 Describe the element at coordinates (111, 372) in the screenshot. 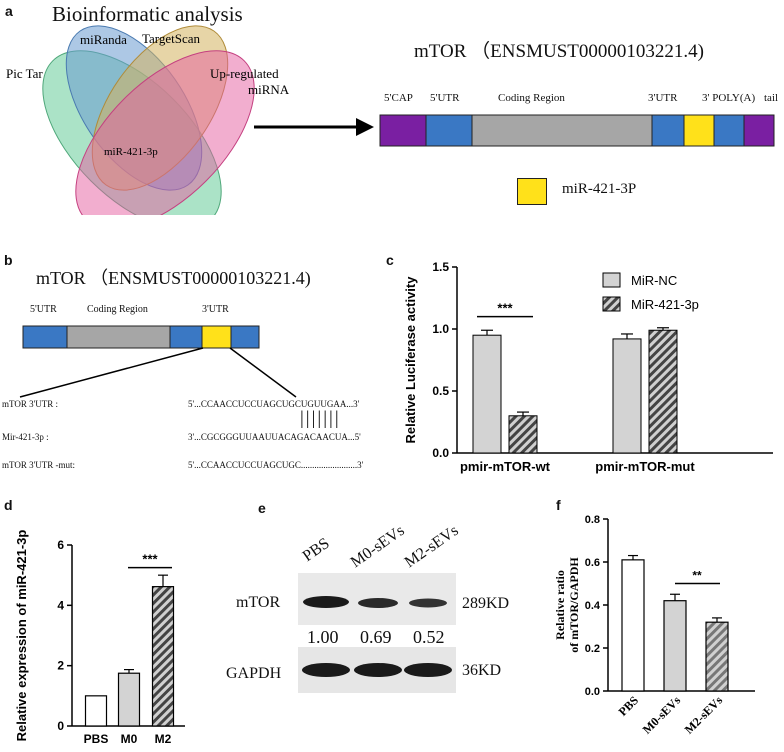

I see `zoom-line-left` at that location.